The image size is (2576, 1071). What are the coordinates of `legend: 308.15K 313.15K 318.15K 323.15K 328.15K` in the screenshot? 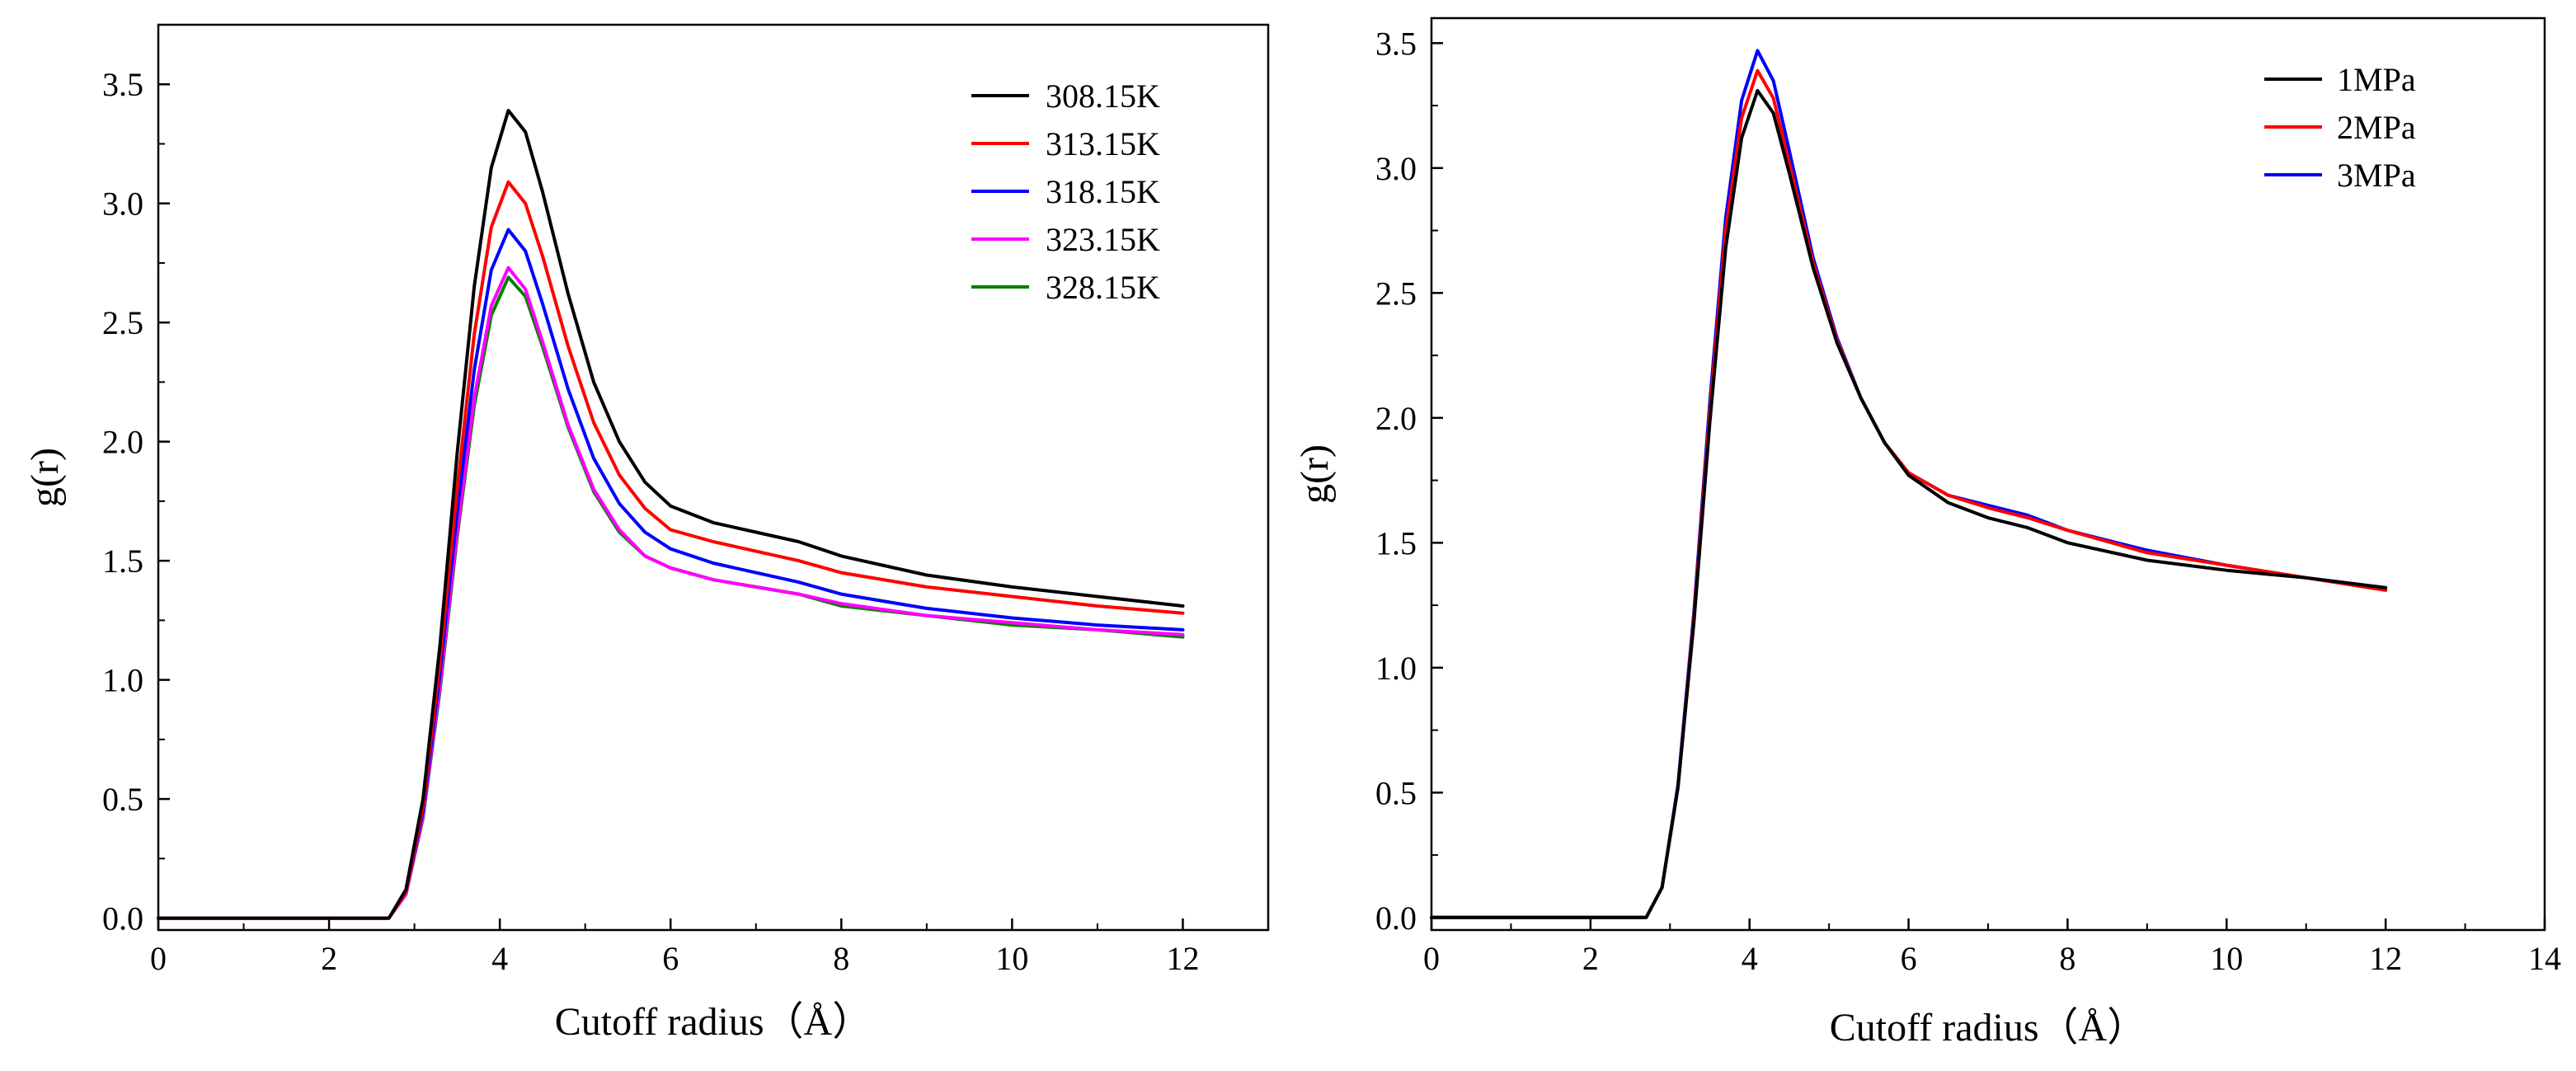 It's located at (1065, 192).